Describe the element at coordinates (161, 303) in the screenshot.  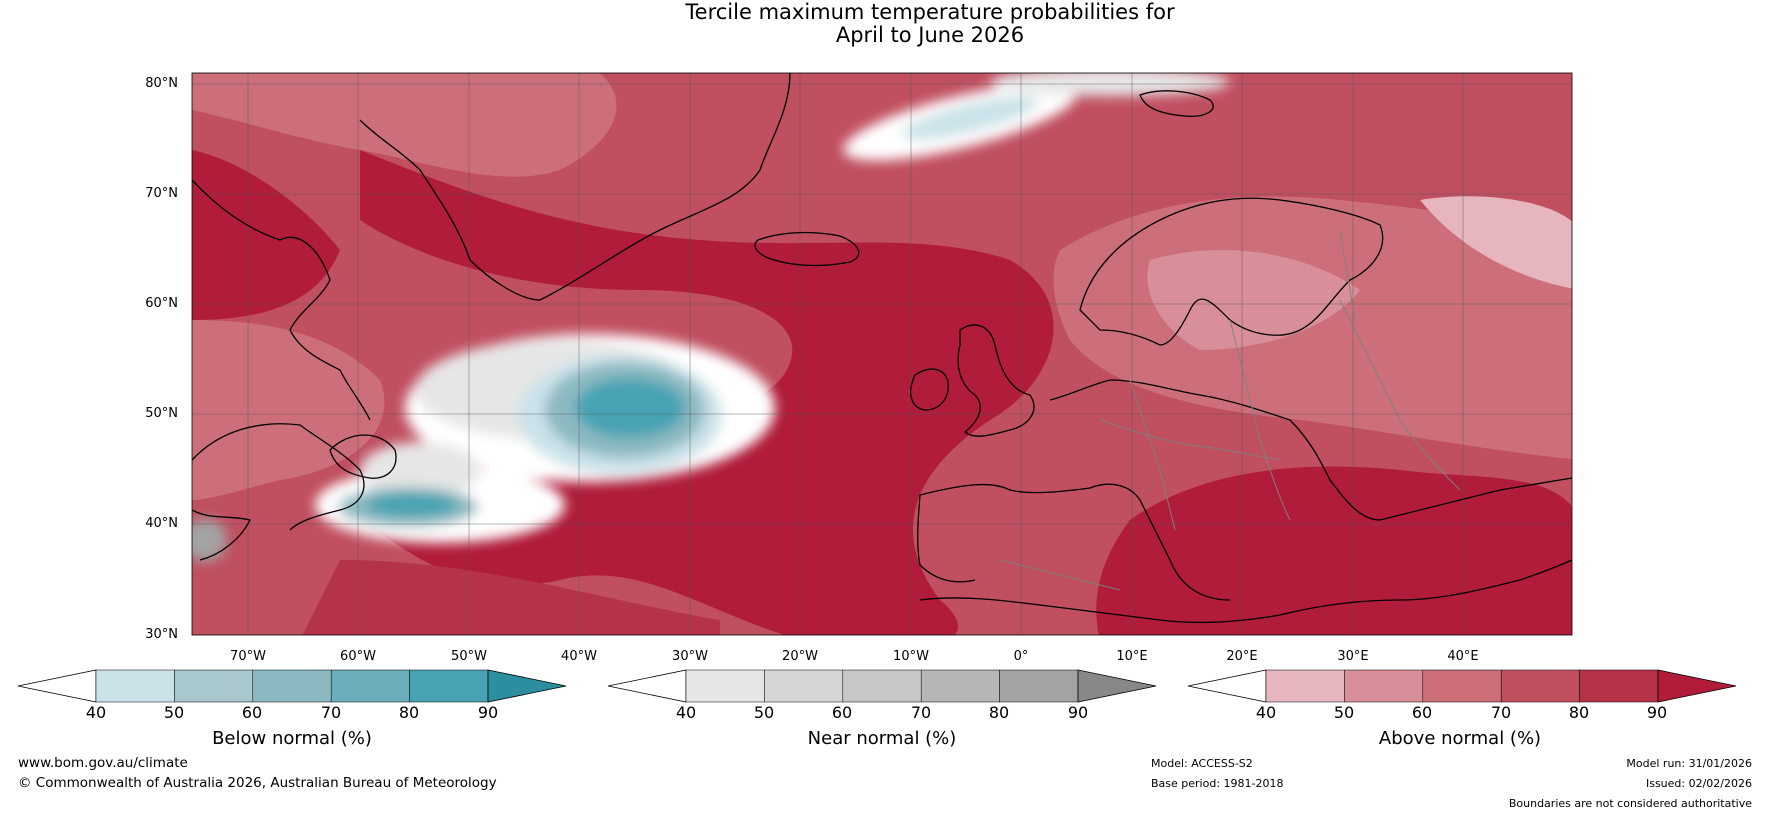
I see `lat-label-60n: 60°N` at that location.